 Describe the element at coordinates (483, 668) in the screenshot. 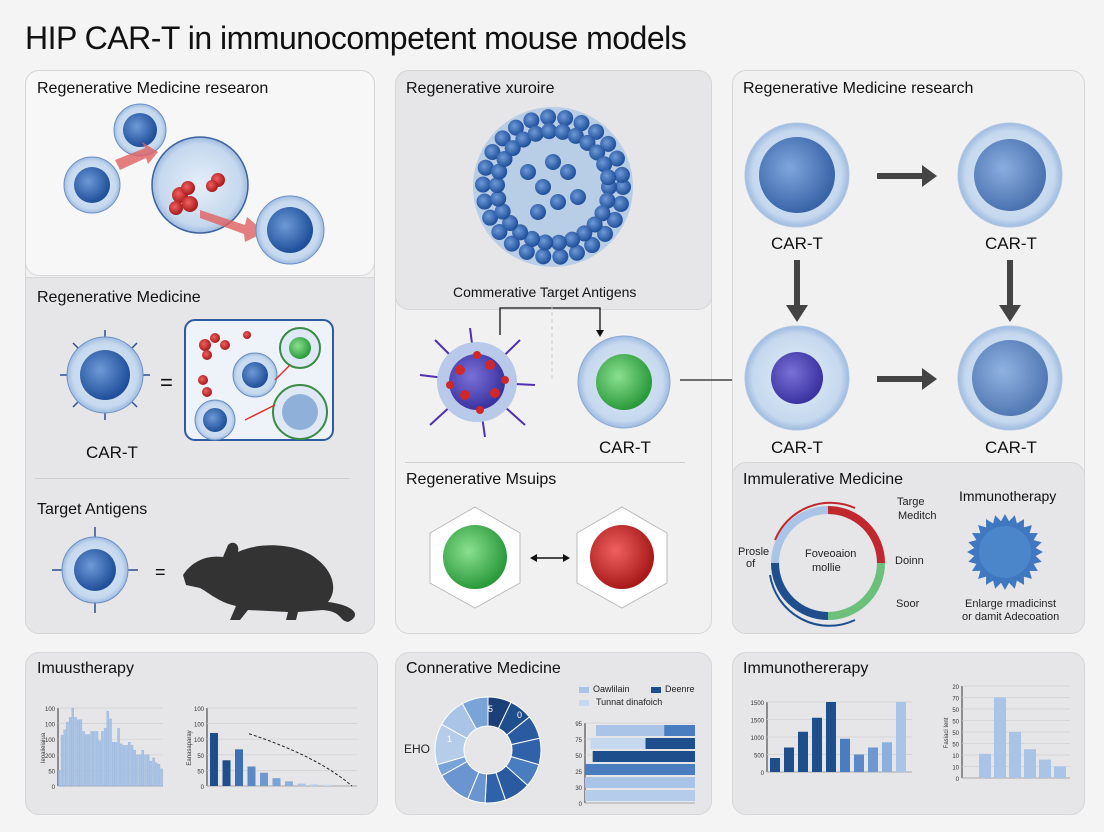

I see `bottom-middle-title: Connerative Medicine` at that location.